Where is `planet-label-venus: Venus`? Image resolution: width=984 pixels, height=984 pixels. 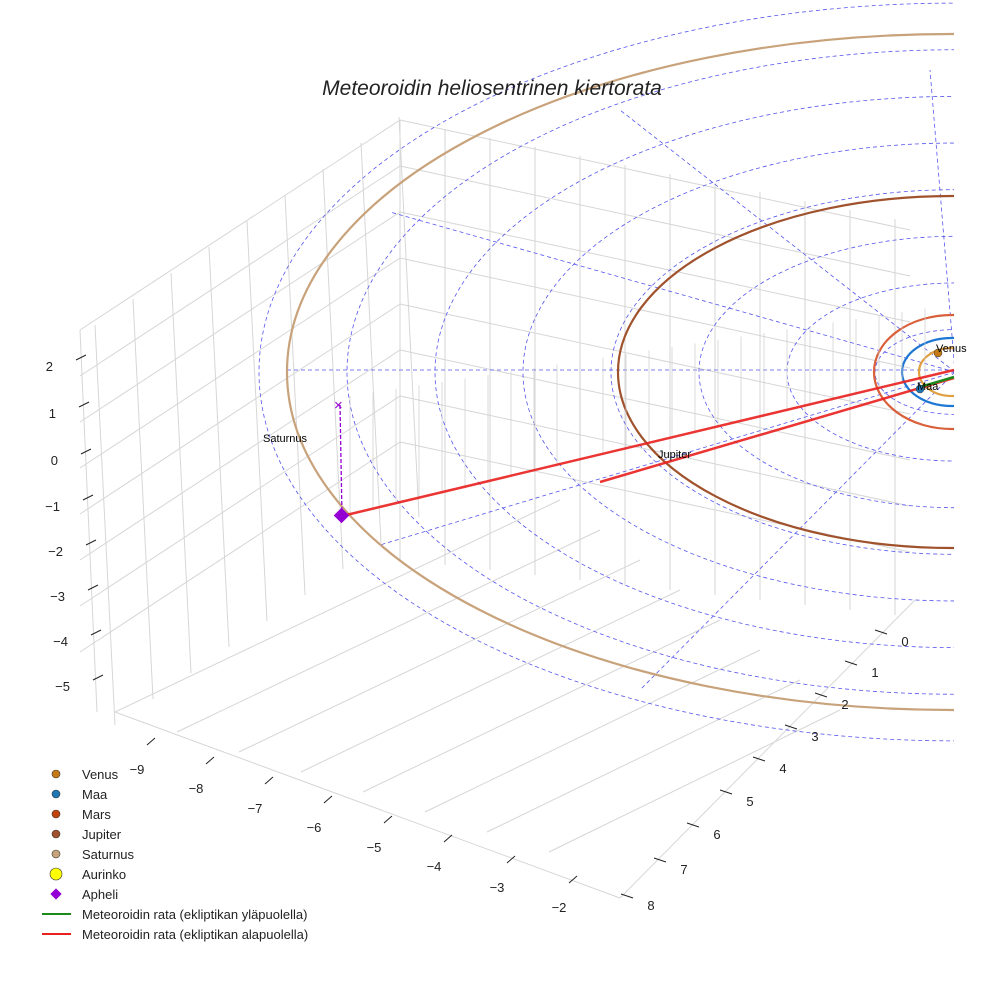 planet-label-venus: Venus is located at coordinates (951, 349).